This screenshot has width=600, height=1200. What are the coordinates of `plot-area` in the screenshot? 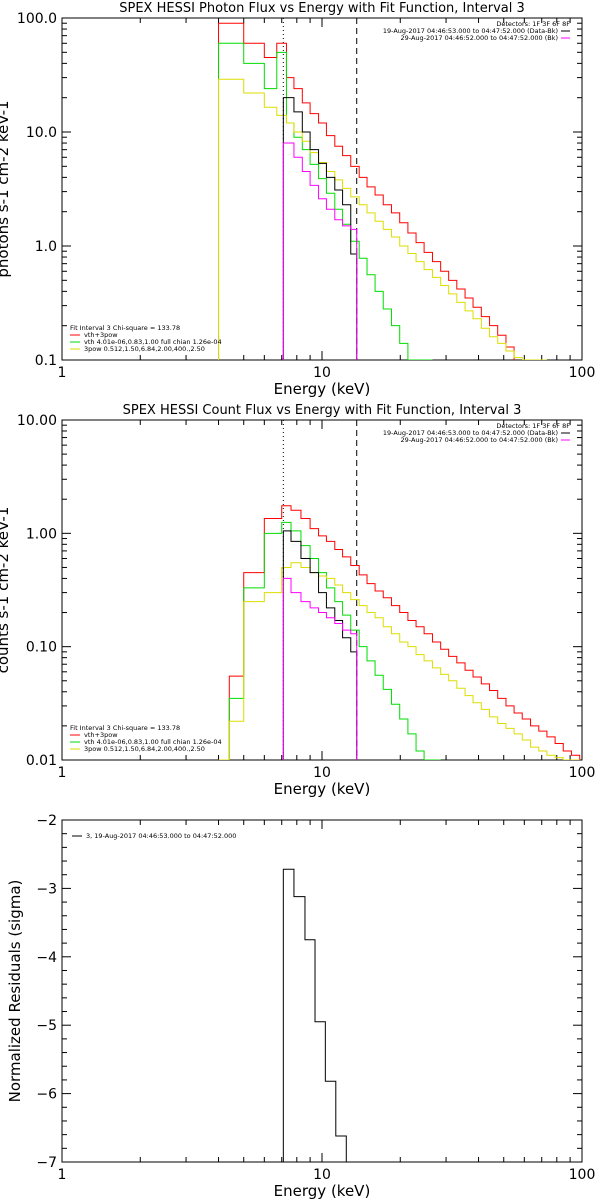 It's located at (319, 1015).